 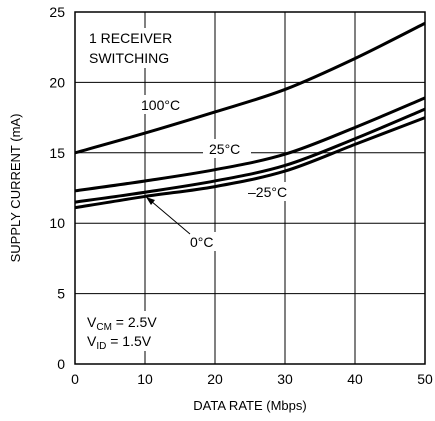 What do you see at coordinates (122, 323) in the screenshot?
I see `vcm-condition: VCM = 2.5V` at bounding box center [122, 323].